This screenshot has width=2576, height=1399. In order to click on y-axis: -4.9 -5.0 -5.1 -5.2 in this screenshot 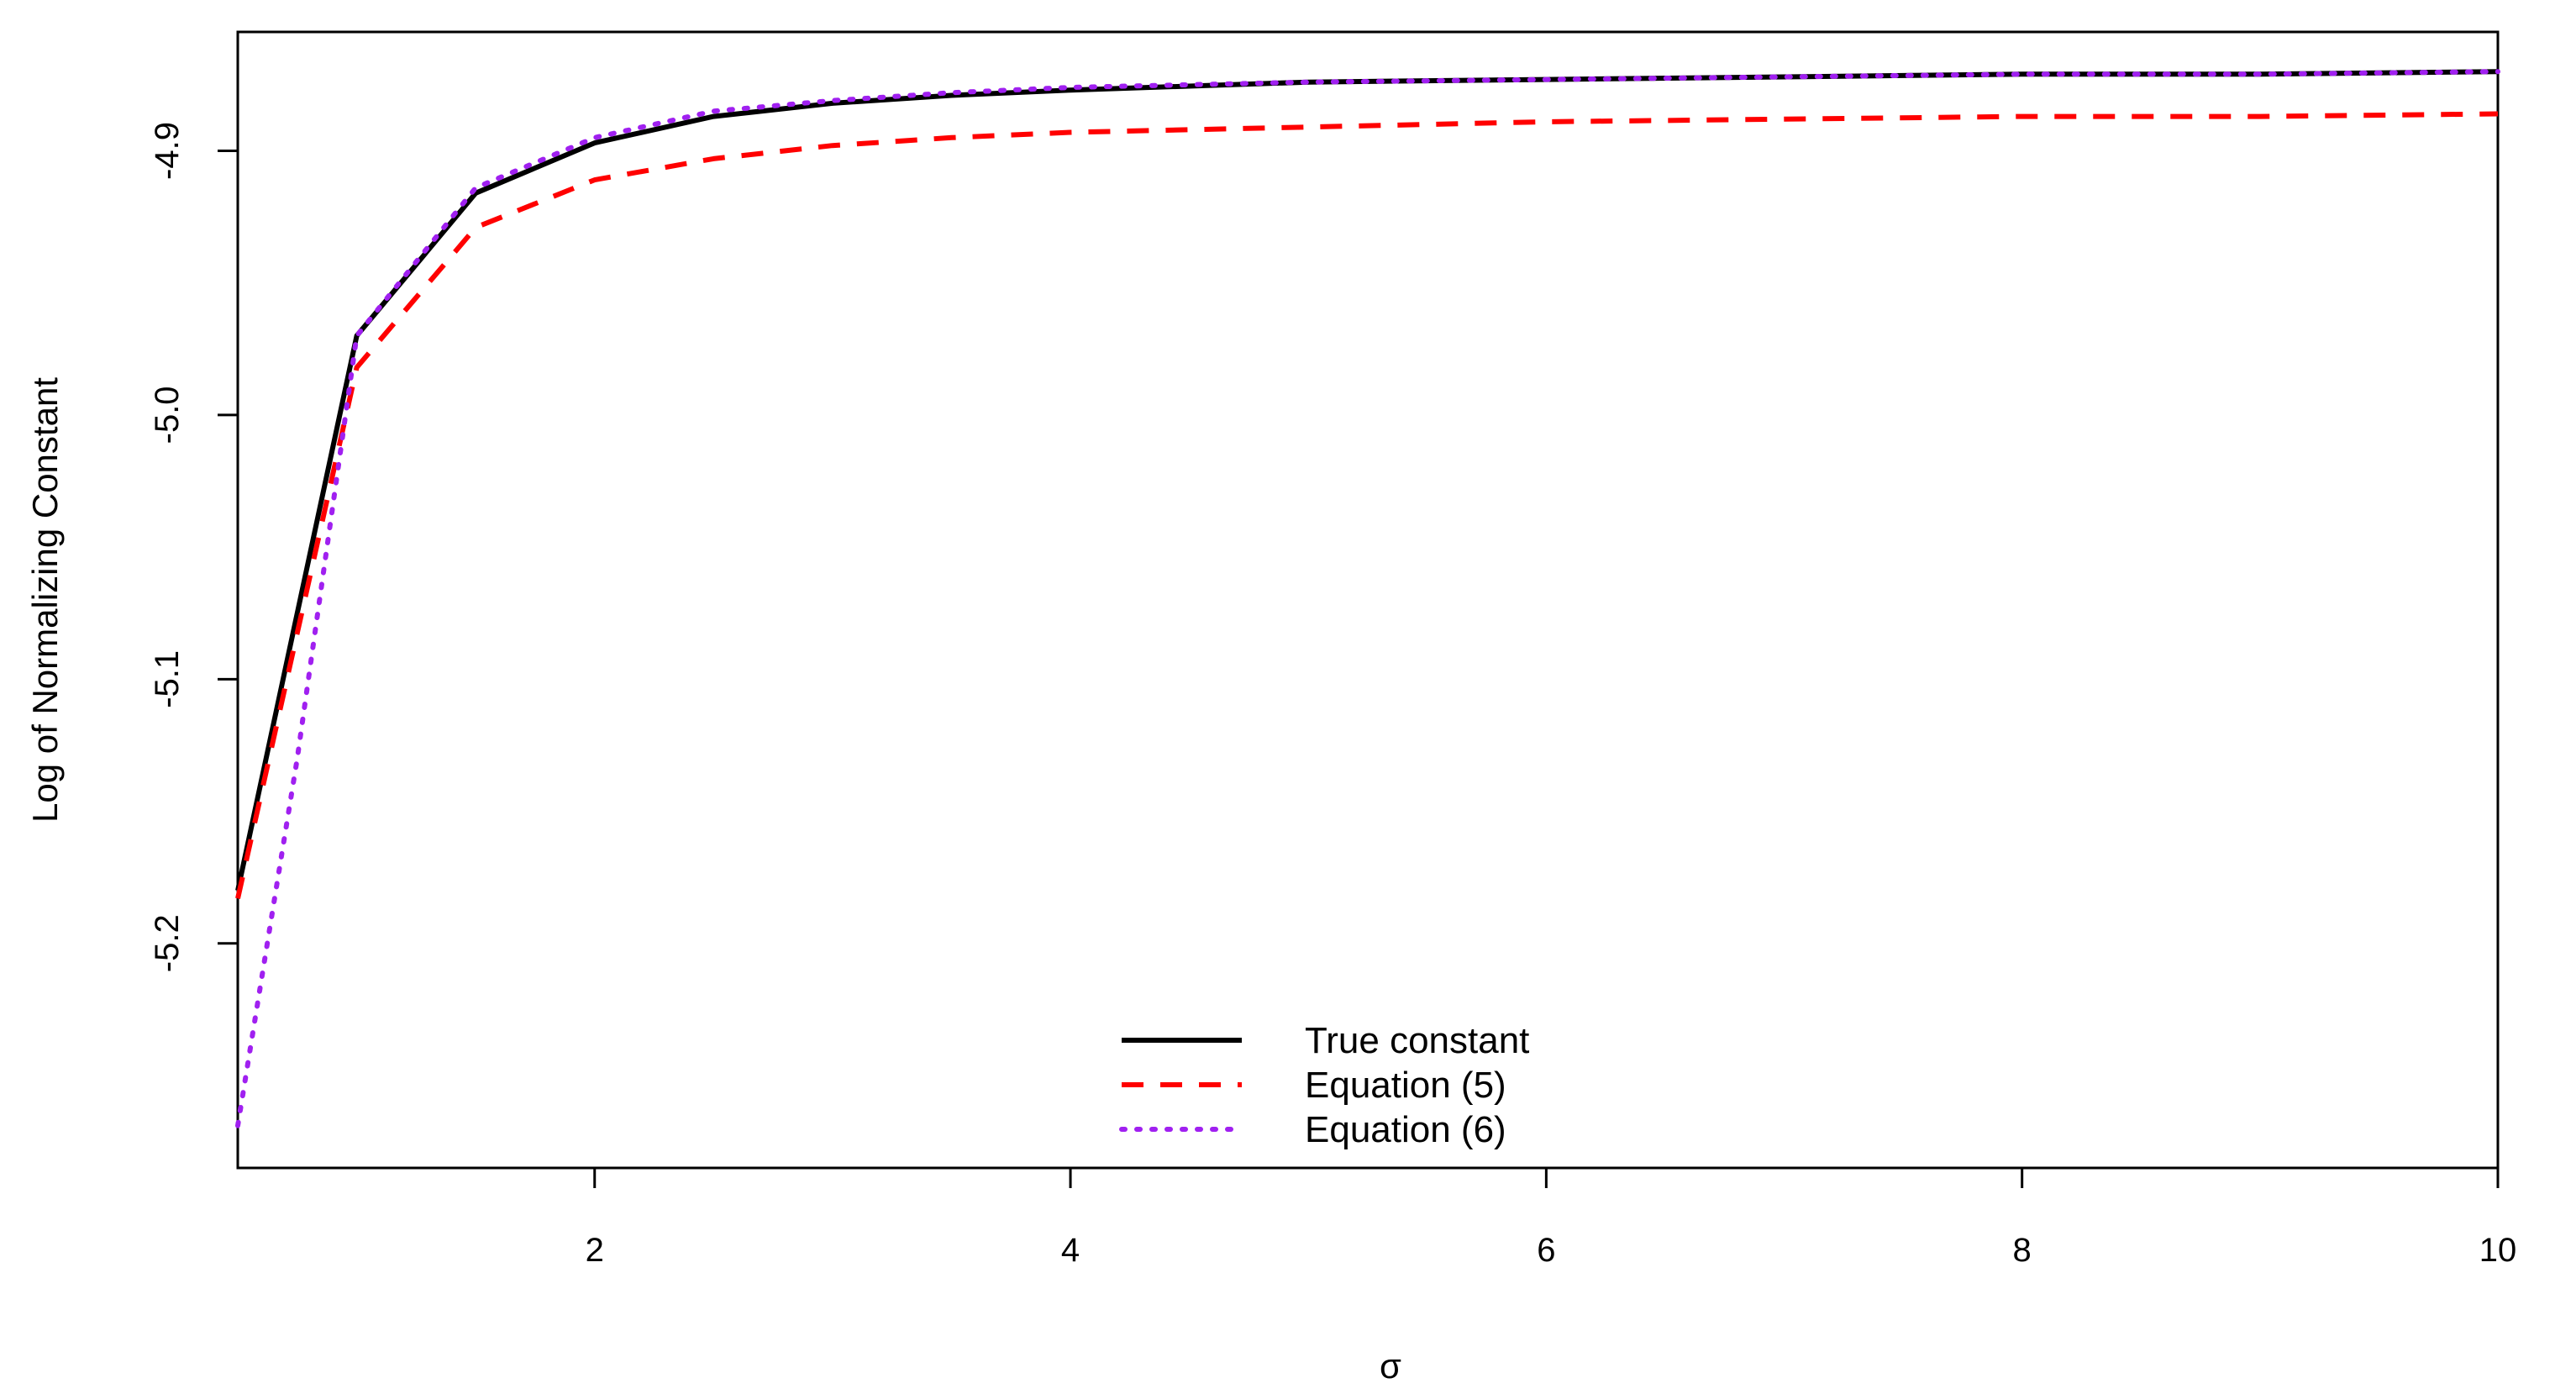, I will do `click(194, 547)`.